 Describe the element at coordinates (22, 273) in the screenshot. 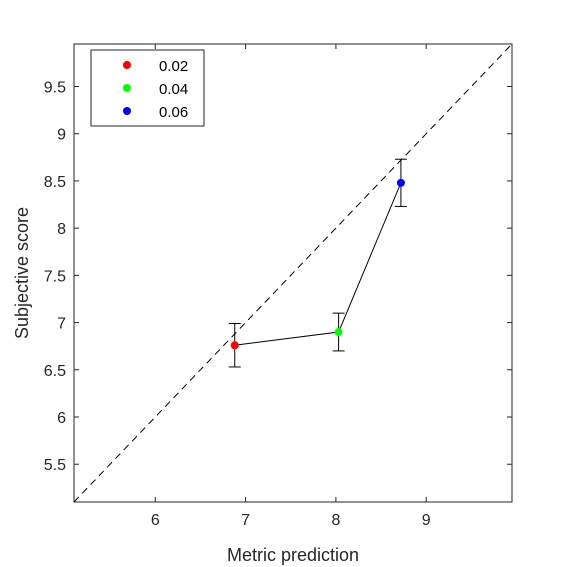

I see `y-axis-label: Subjective score` at that location.